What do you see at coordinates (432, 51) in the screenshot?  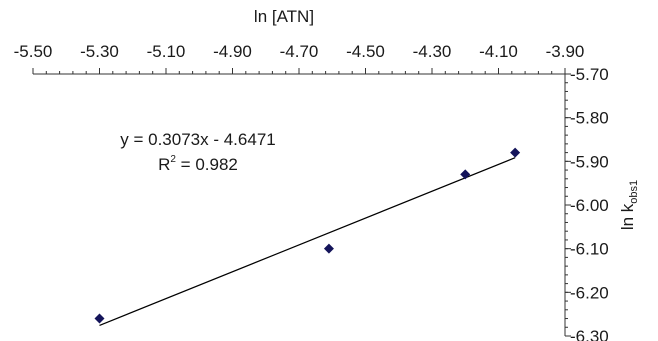 I see `x-tick-label: -4.30` at bounding box center [432, 51].